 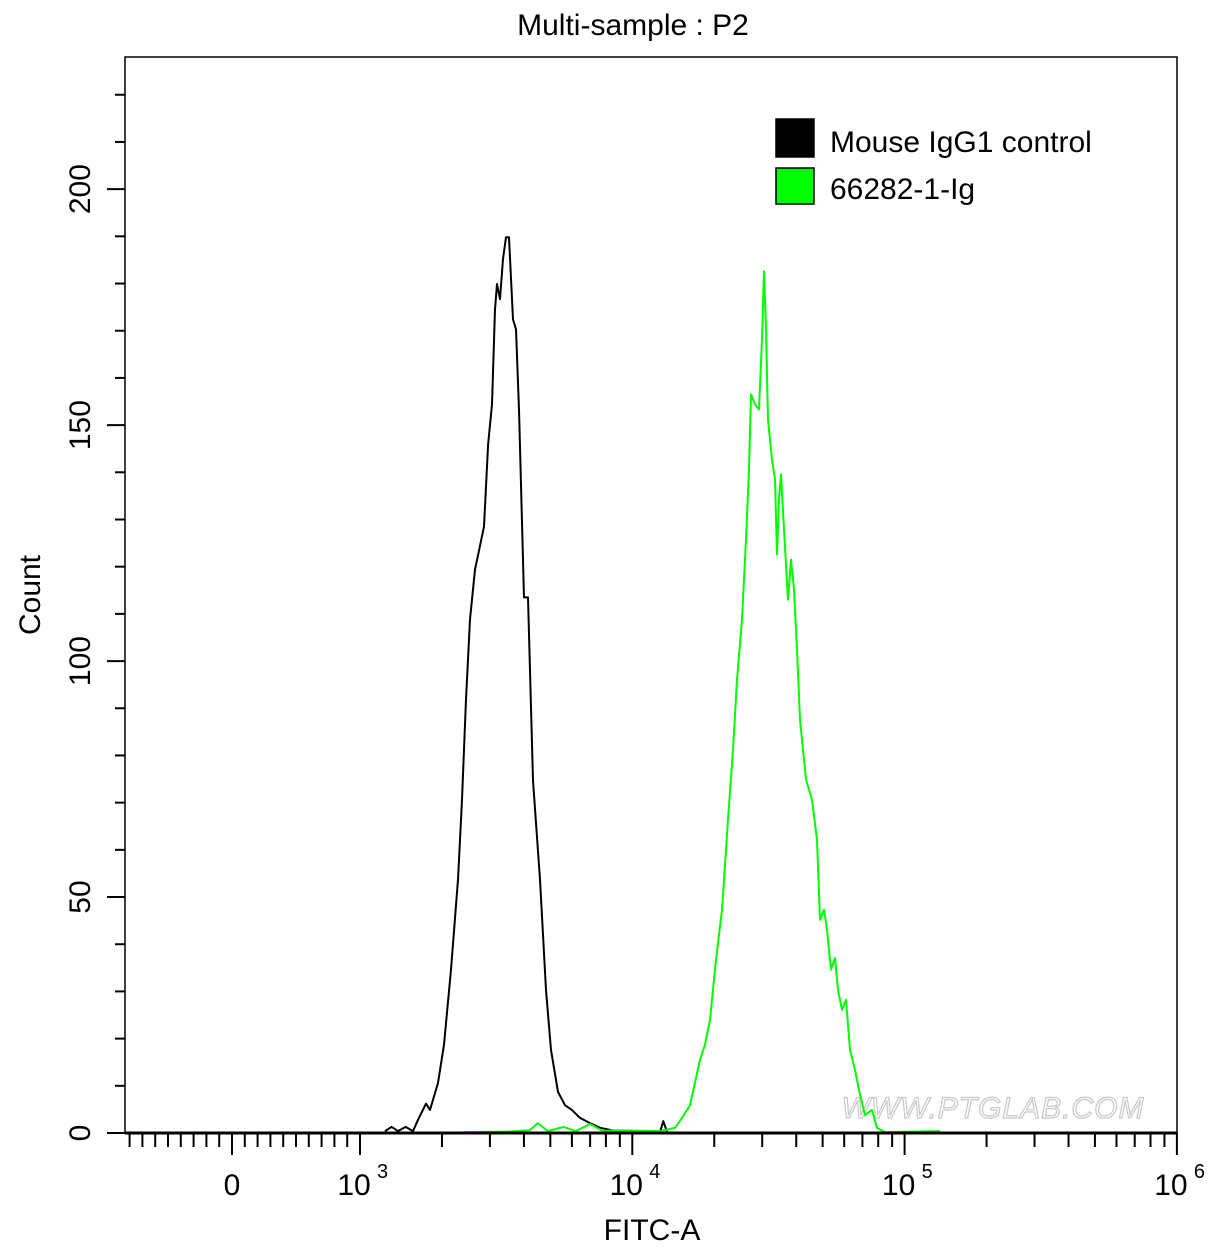 I want to click on legend-item-antibody: 66282-1-Ig, so click(x=875, y=186).